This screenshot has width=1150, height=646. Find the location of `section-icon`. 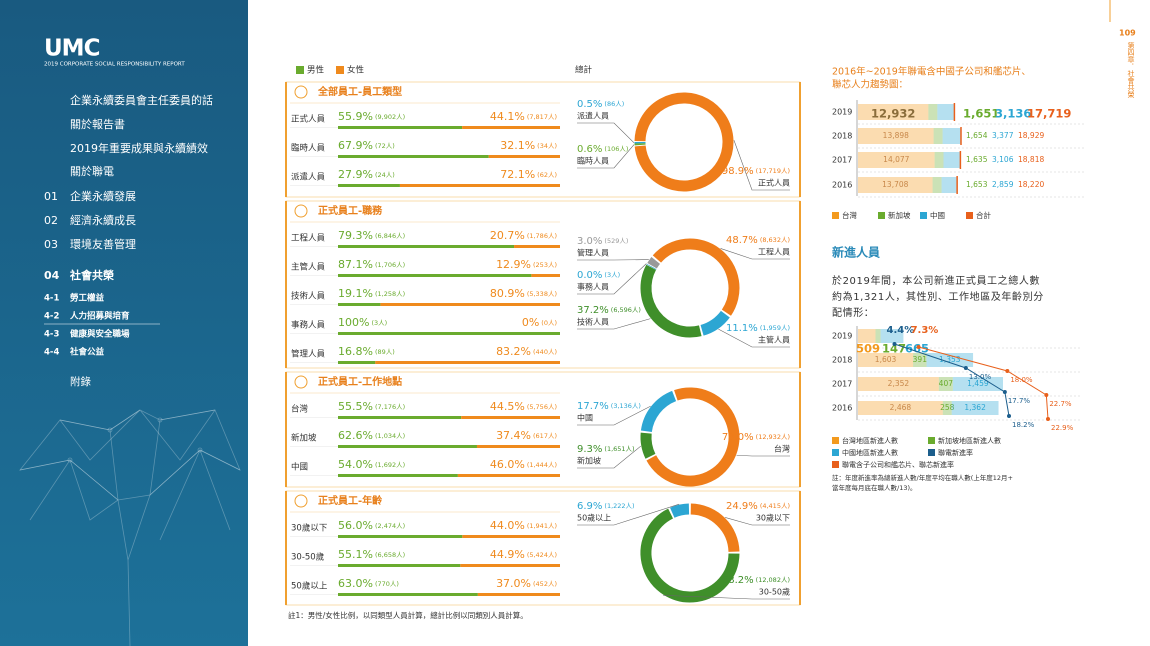

section-icon is located at coordinates (301, 92).